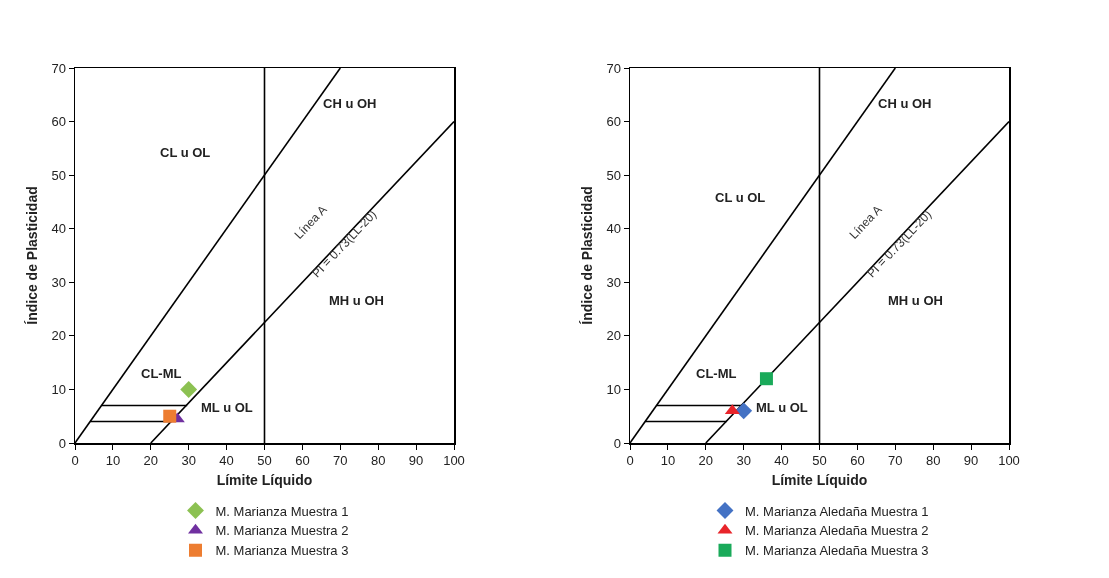  What do you see at coordinates (837, 551) in the screenshot?
I see `legend-label: M. Marianza Aledaña Muestra 3` at bounding box center [837, 551].